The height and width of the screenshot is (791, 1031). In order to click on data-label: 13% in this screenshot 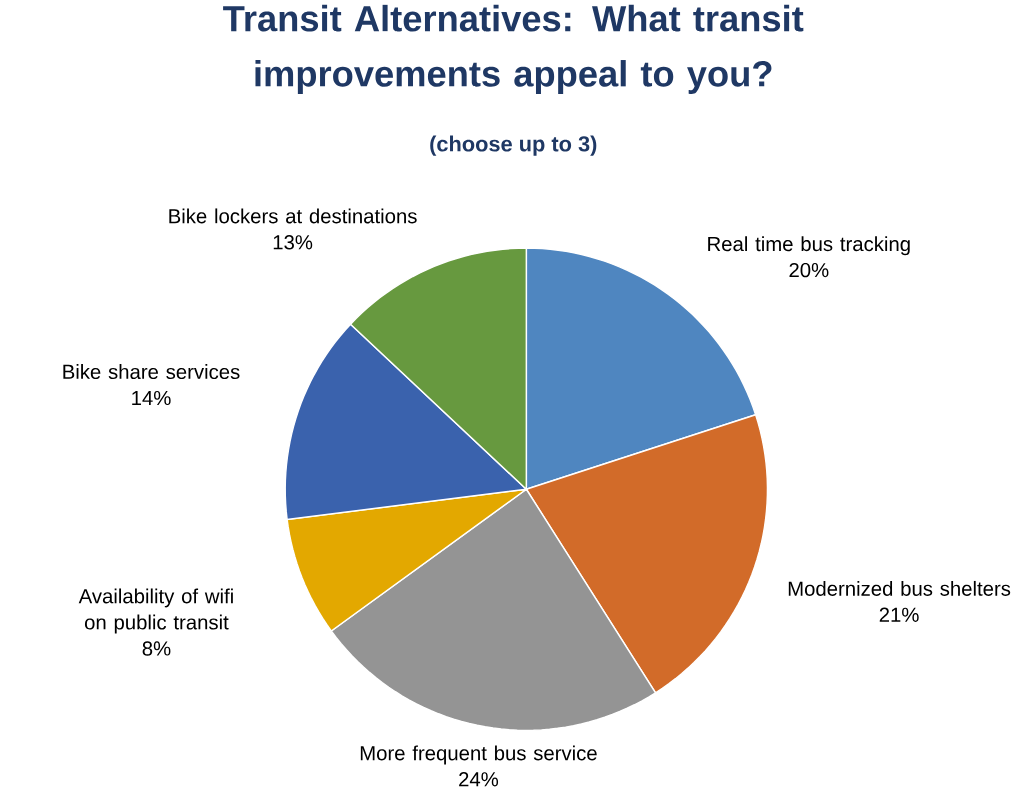, I will do `click(293, 242)`.